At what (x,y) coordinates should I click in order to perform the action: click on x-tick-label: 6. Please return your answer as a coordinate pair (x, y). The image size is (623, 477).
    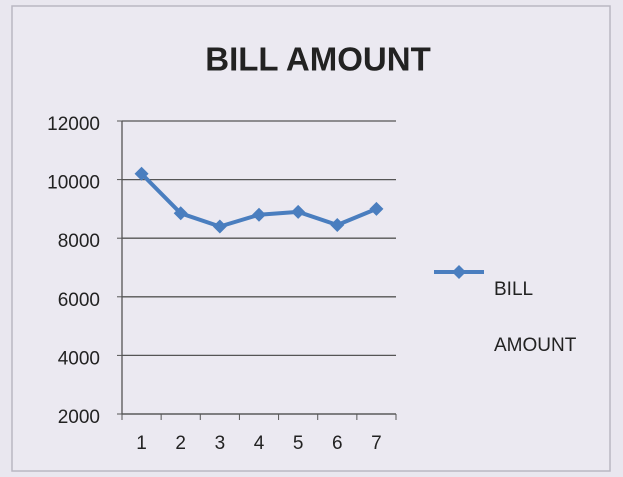
    Looking at the image, I should click on (337, 443).